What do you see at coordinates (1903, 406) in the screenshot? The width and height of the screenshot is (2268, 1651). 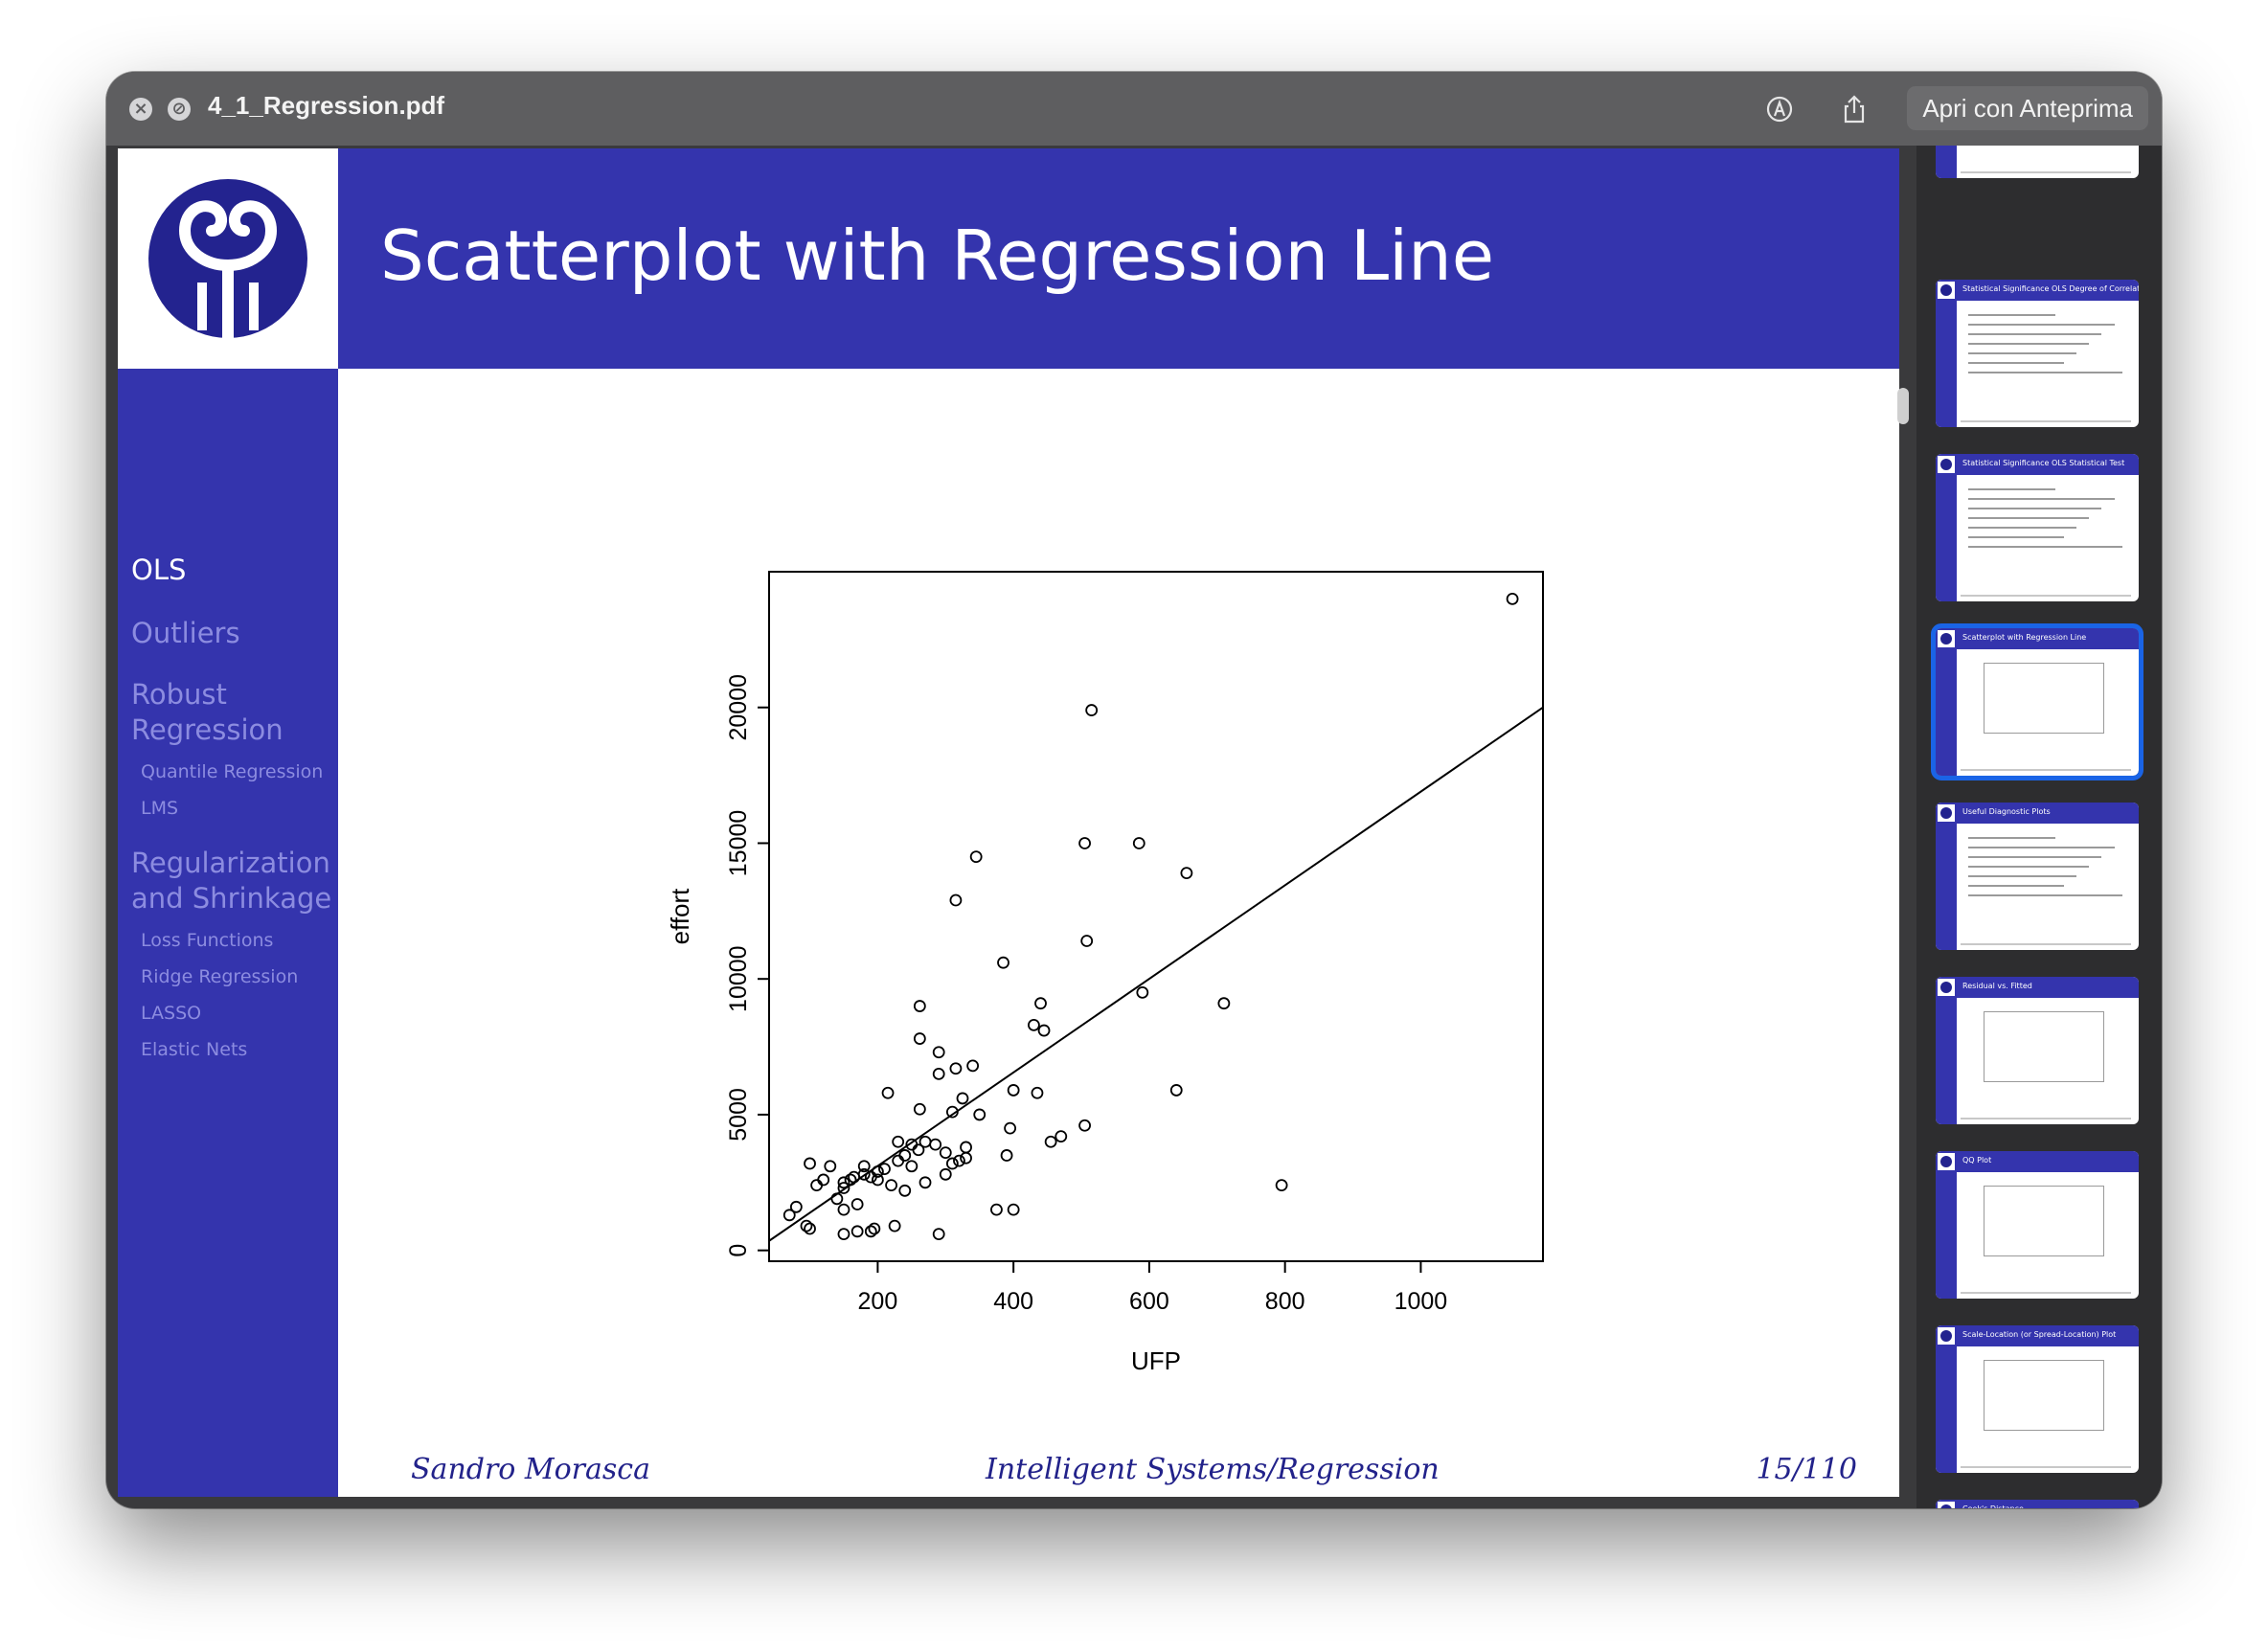 I see `document-scrollbar` at bounding box center [1903, 406].